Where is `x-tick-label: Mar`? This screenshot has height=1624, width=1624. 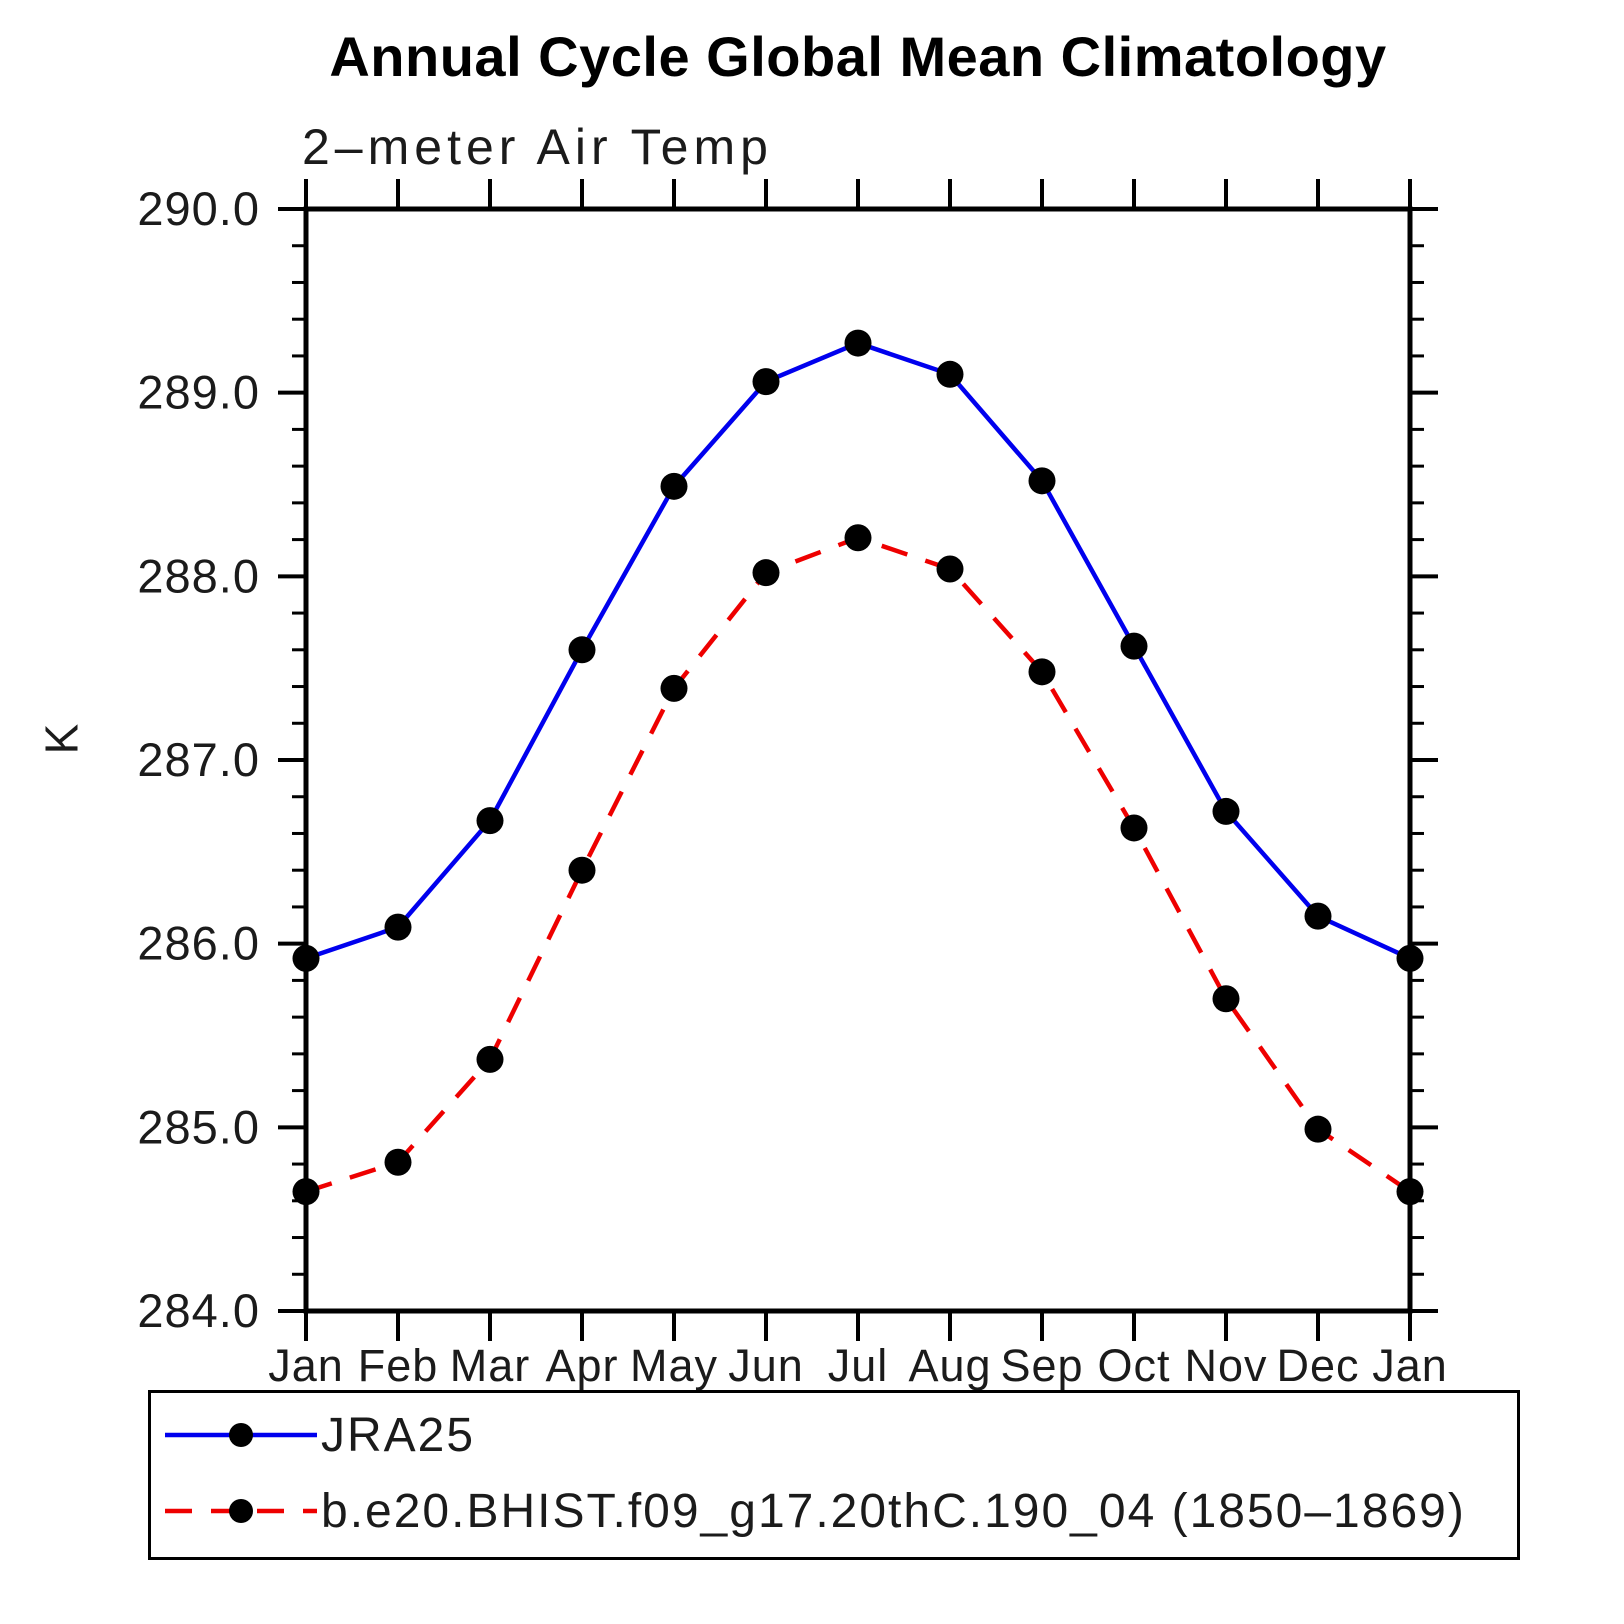
x-tick-label: Mar is located at coordinates (490, 1365).